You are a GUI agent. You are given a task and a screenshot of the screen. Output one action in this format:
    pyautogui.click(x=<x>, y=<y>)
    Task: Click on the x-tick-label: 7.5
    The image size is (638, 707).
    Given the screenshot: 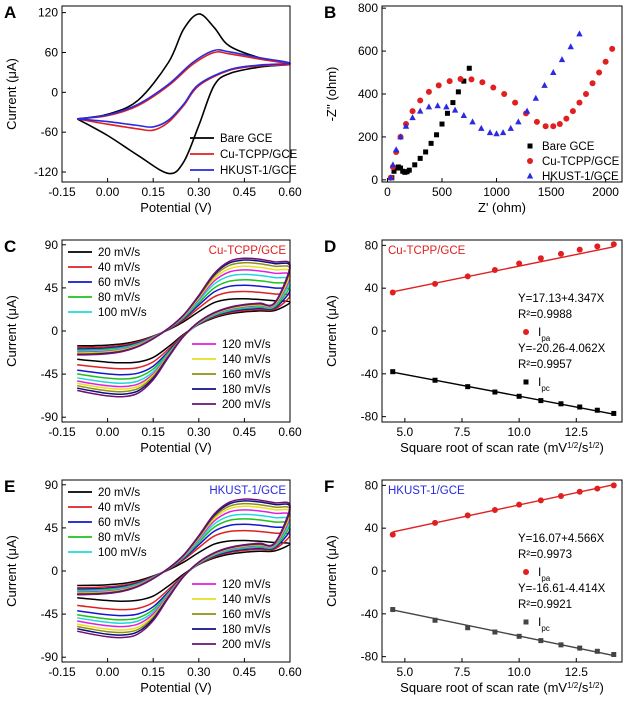 What is the action you would take?
    pyautogui.click(x=462, y=672)
    